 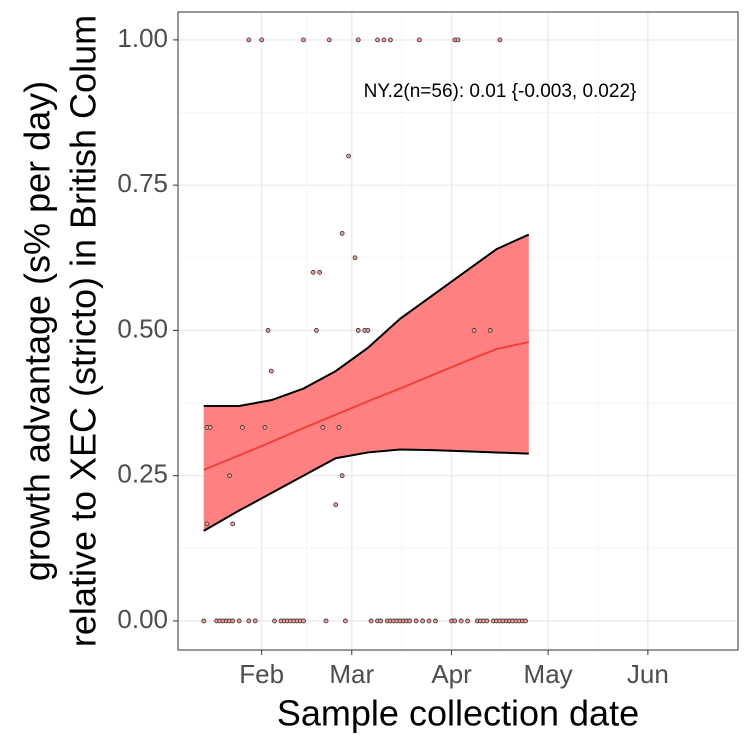 I want to click on x-tick-label: Jun, so click(x=648, y=674).